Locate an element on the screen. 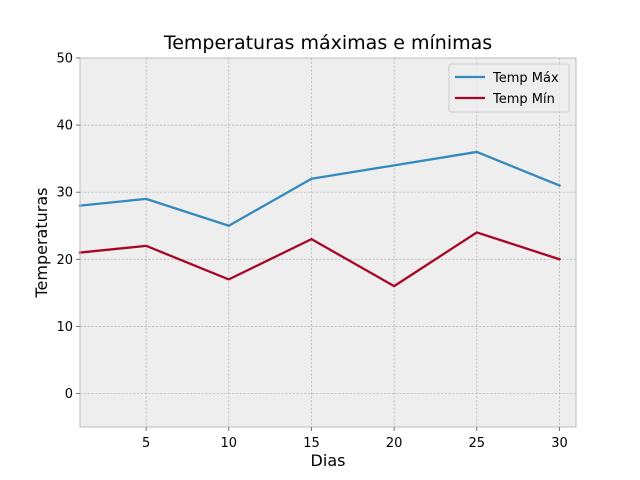 The width and height of the screenshot is (640, 480). x-axis-ticks: 5 10 15 20 25 30 is located at coordinates (355, 439).